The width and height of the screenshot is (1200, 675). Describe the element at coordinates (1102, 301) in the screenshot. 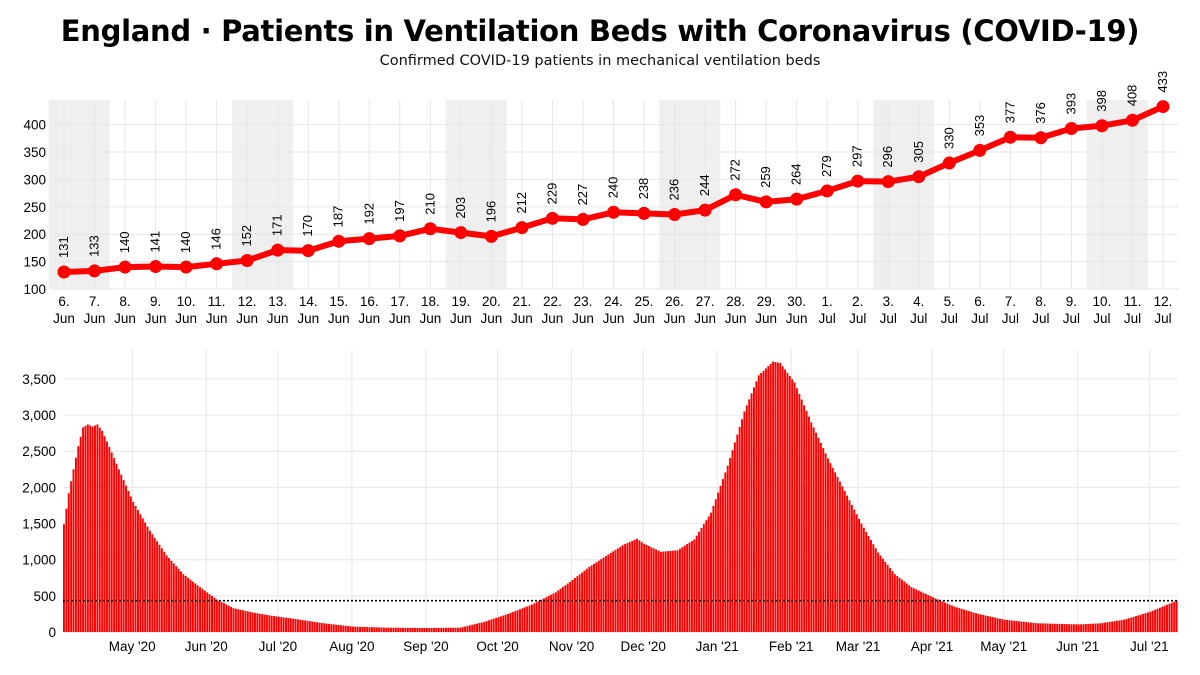

I see `x-tick-label-day: 10.` at that location.